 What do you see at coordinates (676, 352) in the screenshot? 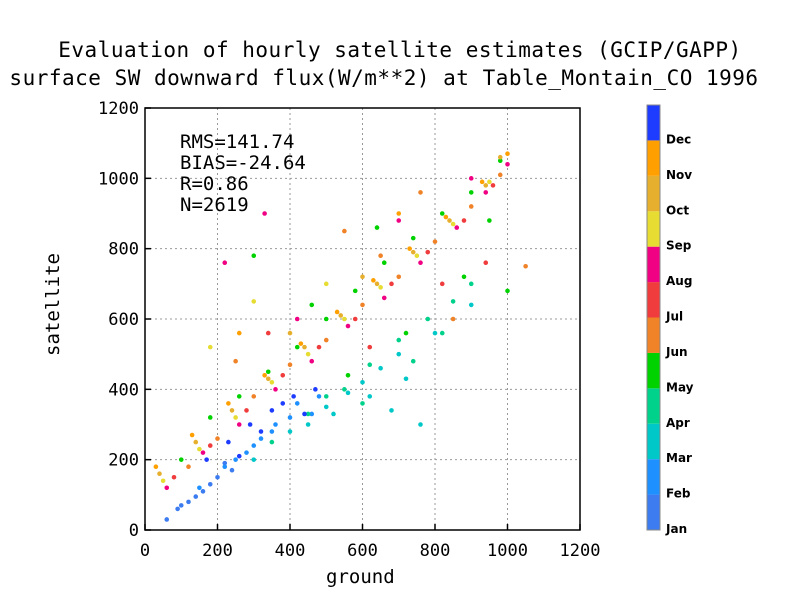
I see `colorbar-label: Jun` at bounding box center [676, 352].